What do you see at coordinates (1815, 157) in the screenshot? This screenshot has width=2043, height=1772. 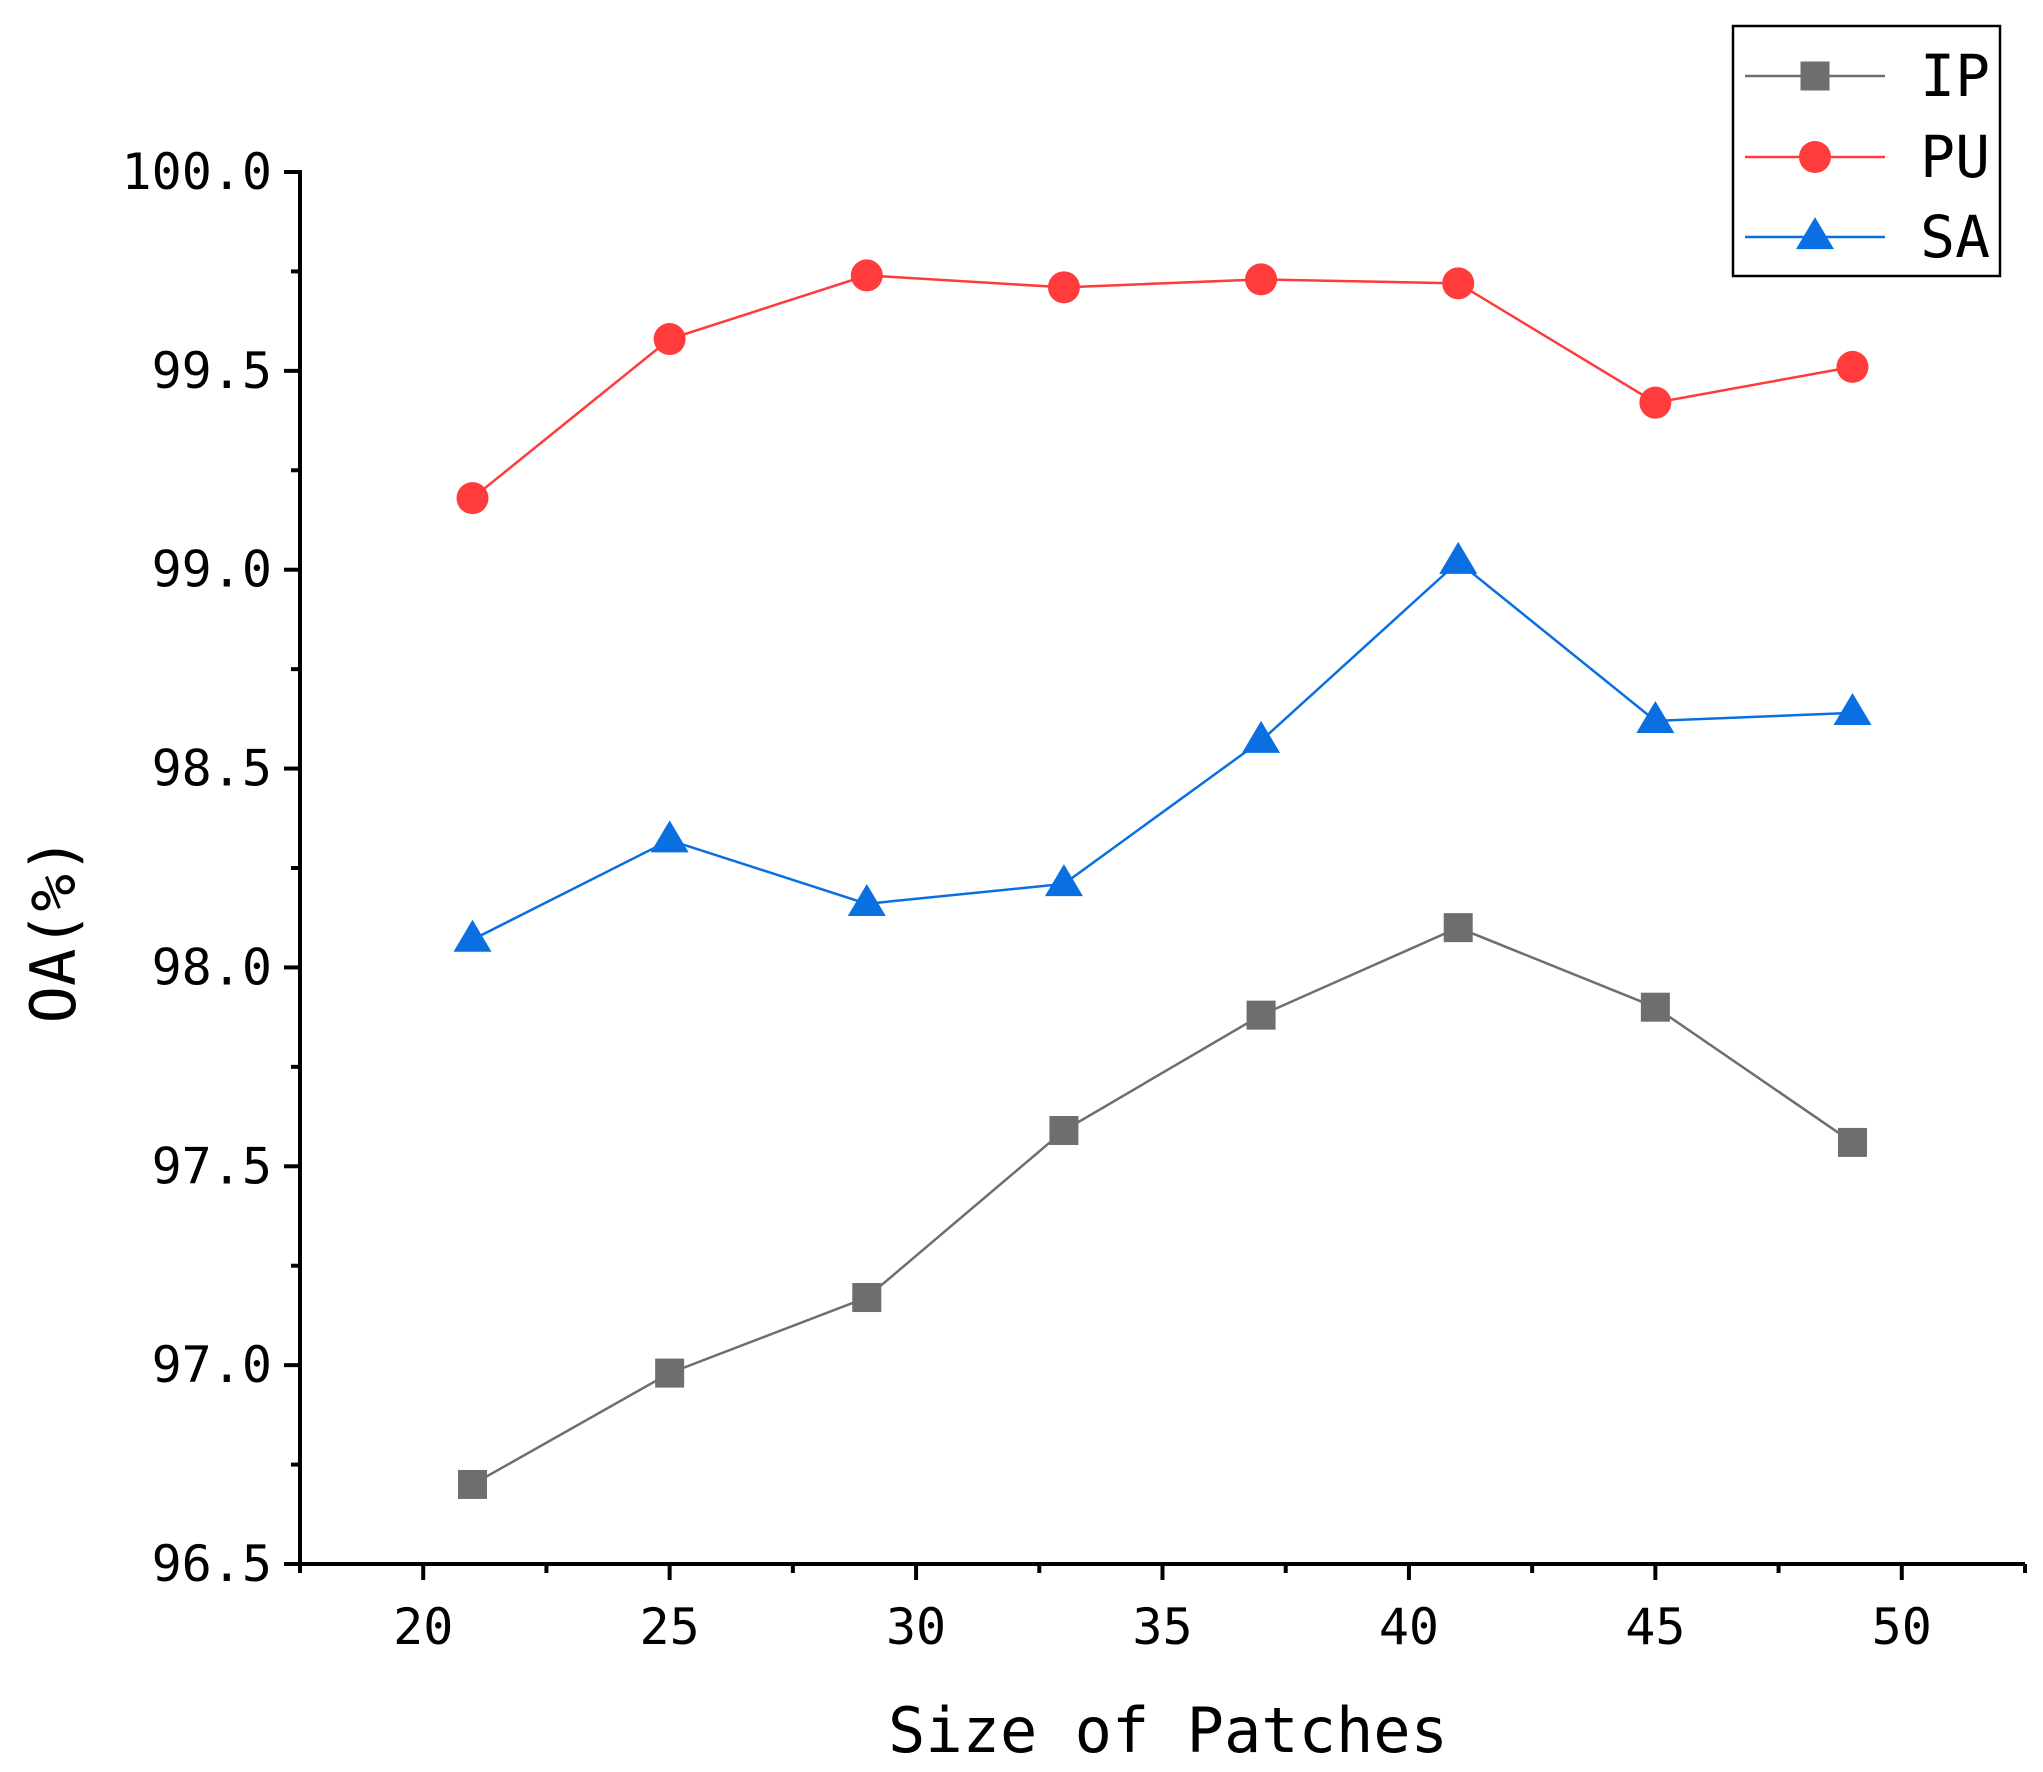 I see `legend-marker-pu` at bounding box center [1815, 157].